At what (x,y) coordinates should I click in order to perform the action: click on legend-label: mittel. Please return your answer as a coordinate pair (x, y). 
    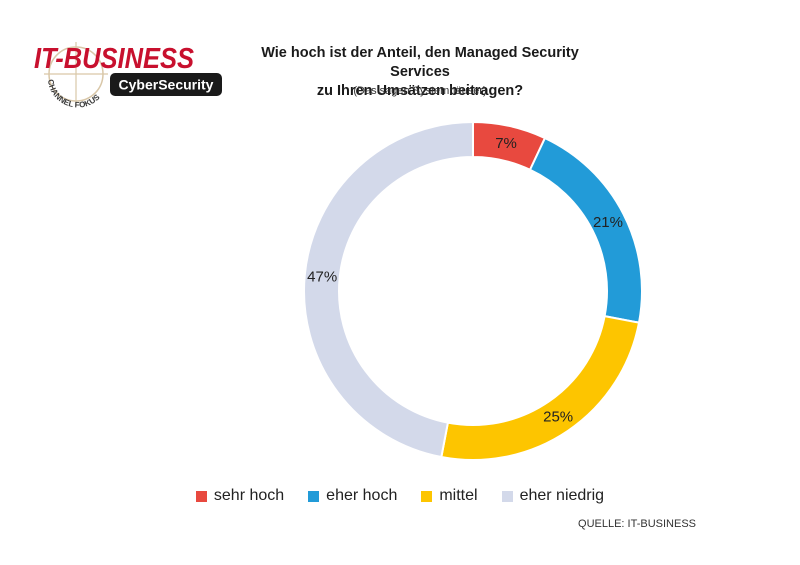
    Looking at the image, I should click on (458, 495).